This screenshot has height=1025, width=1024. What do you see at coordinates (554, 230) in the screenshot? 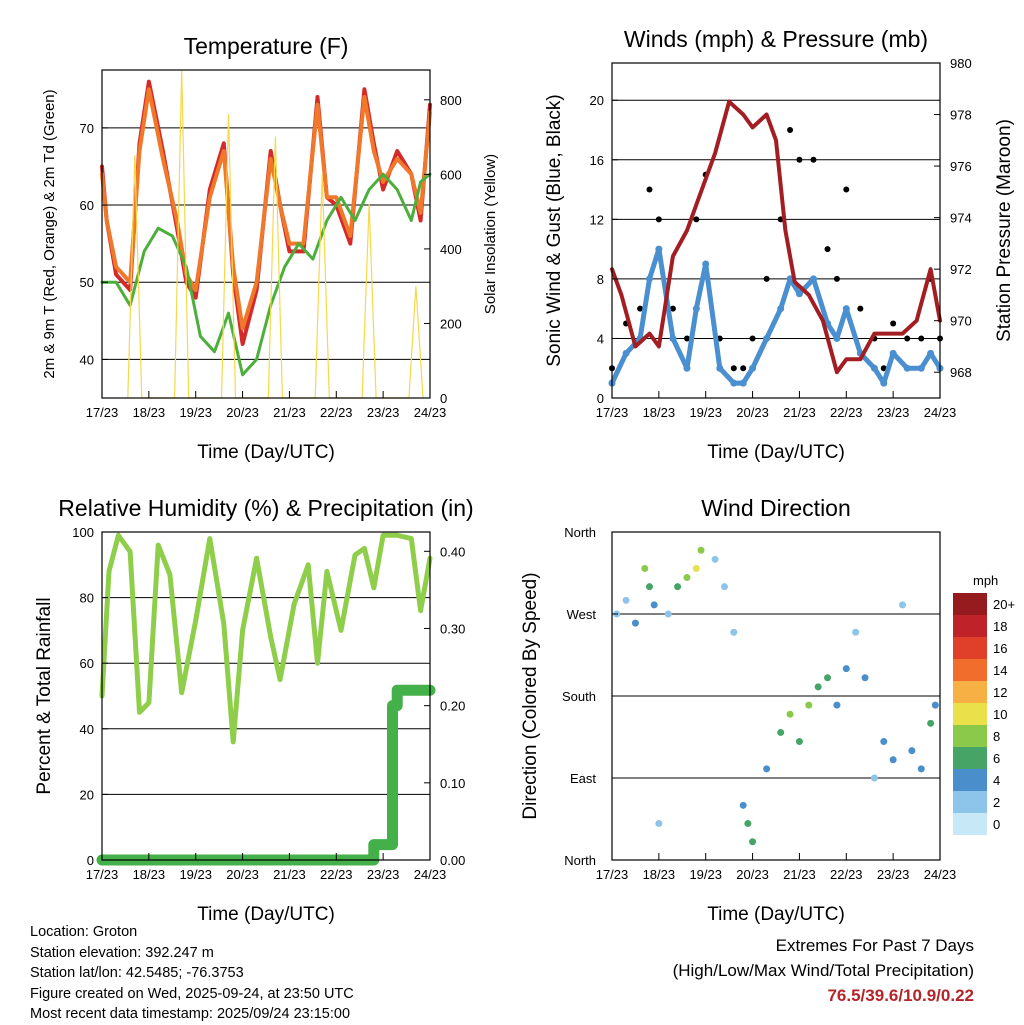
I see `chart2-ylabel: Sonic Wind & Gust (Blue, Black)` at bounding box center [554, 230].